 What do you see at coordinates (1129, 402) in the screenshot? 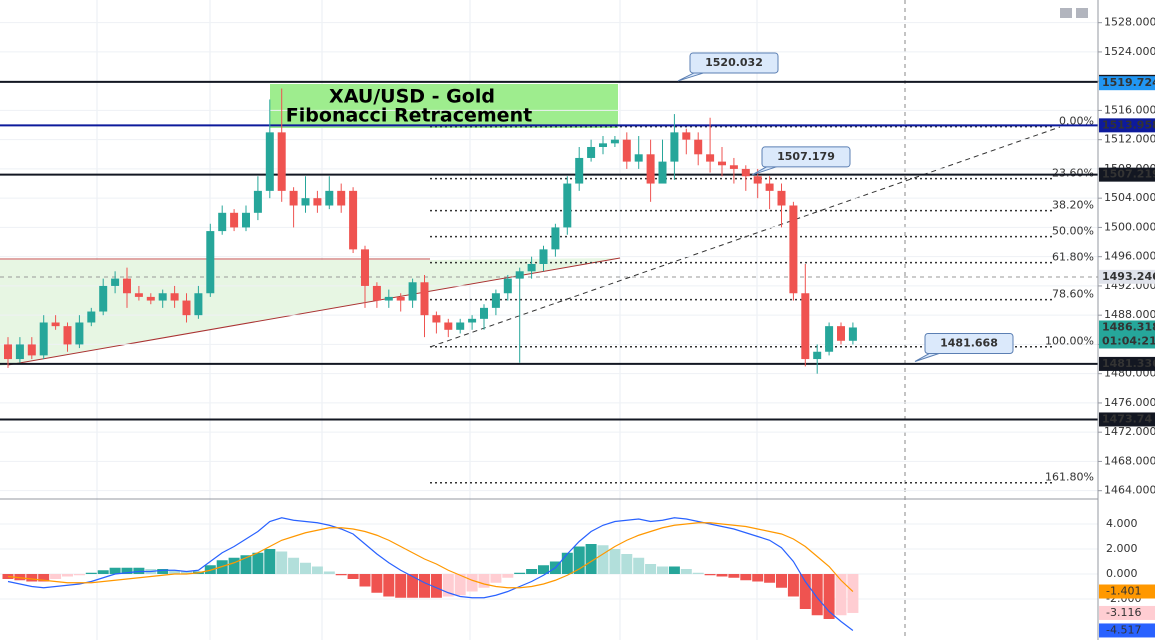
I see `y-tick-label: 1476.000` at bounding box center [1129, 402].